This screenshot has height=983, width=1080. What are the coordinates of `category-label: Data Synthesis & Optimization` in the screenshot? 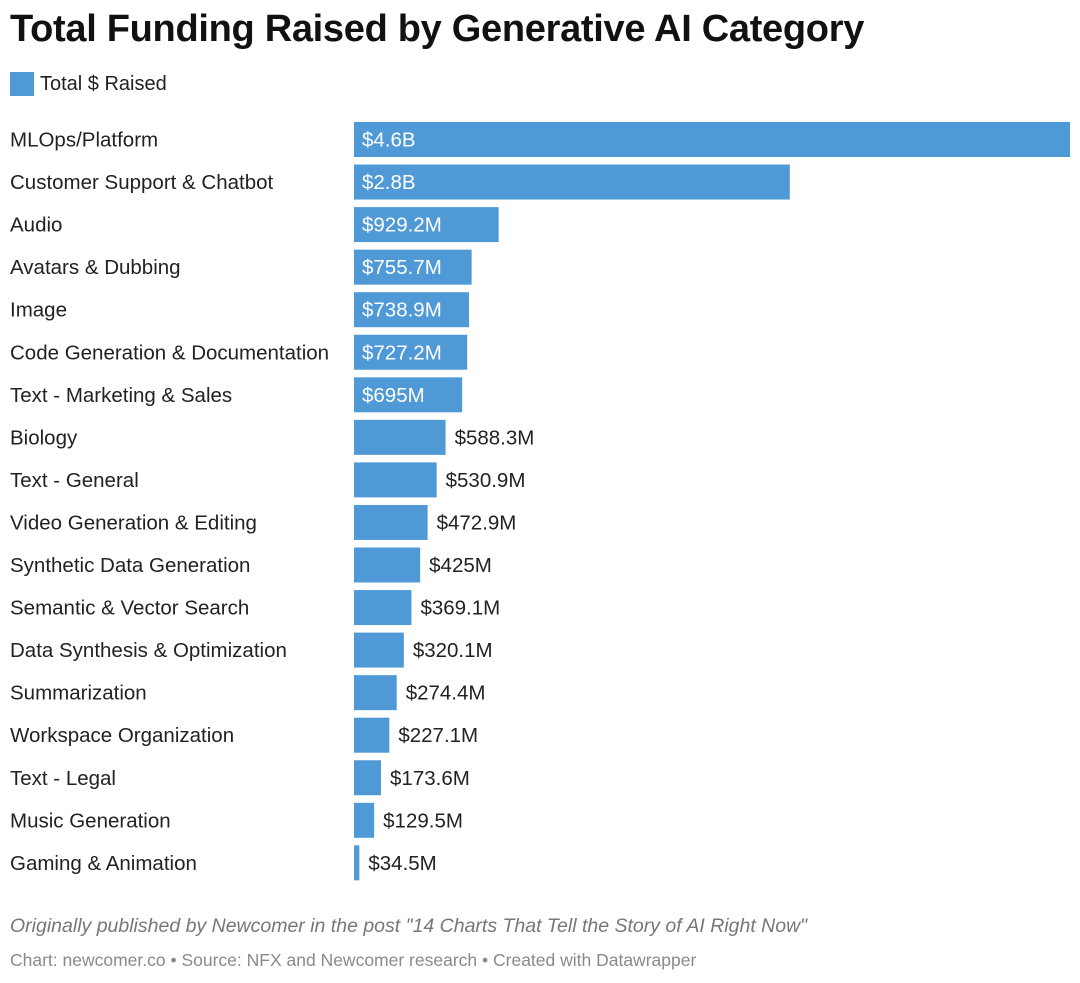 It's located at (148, 650).